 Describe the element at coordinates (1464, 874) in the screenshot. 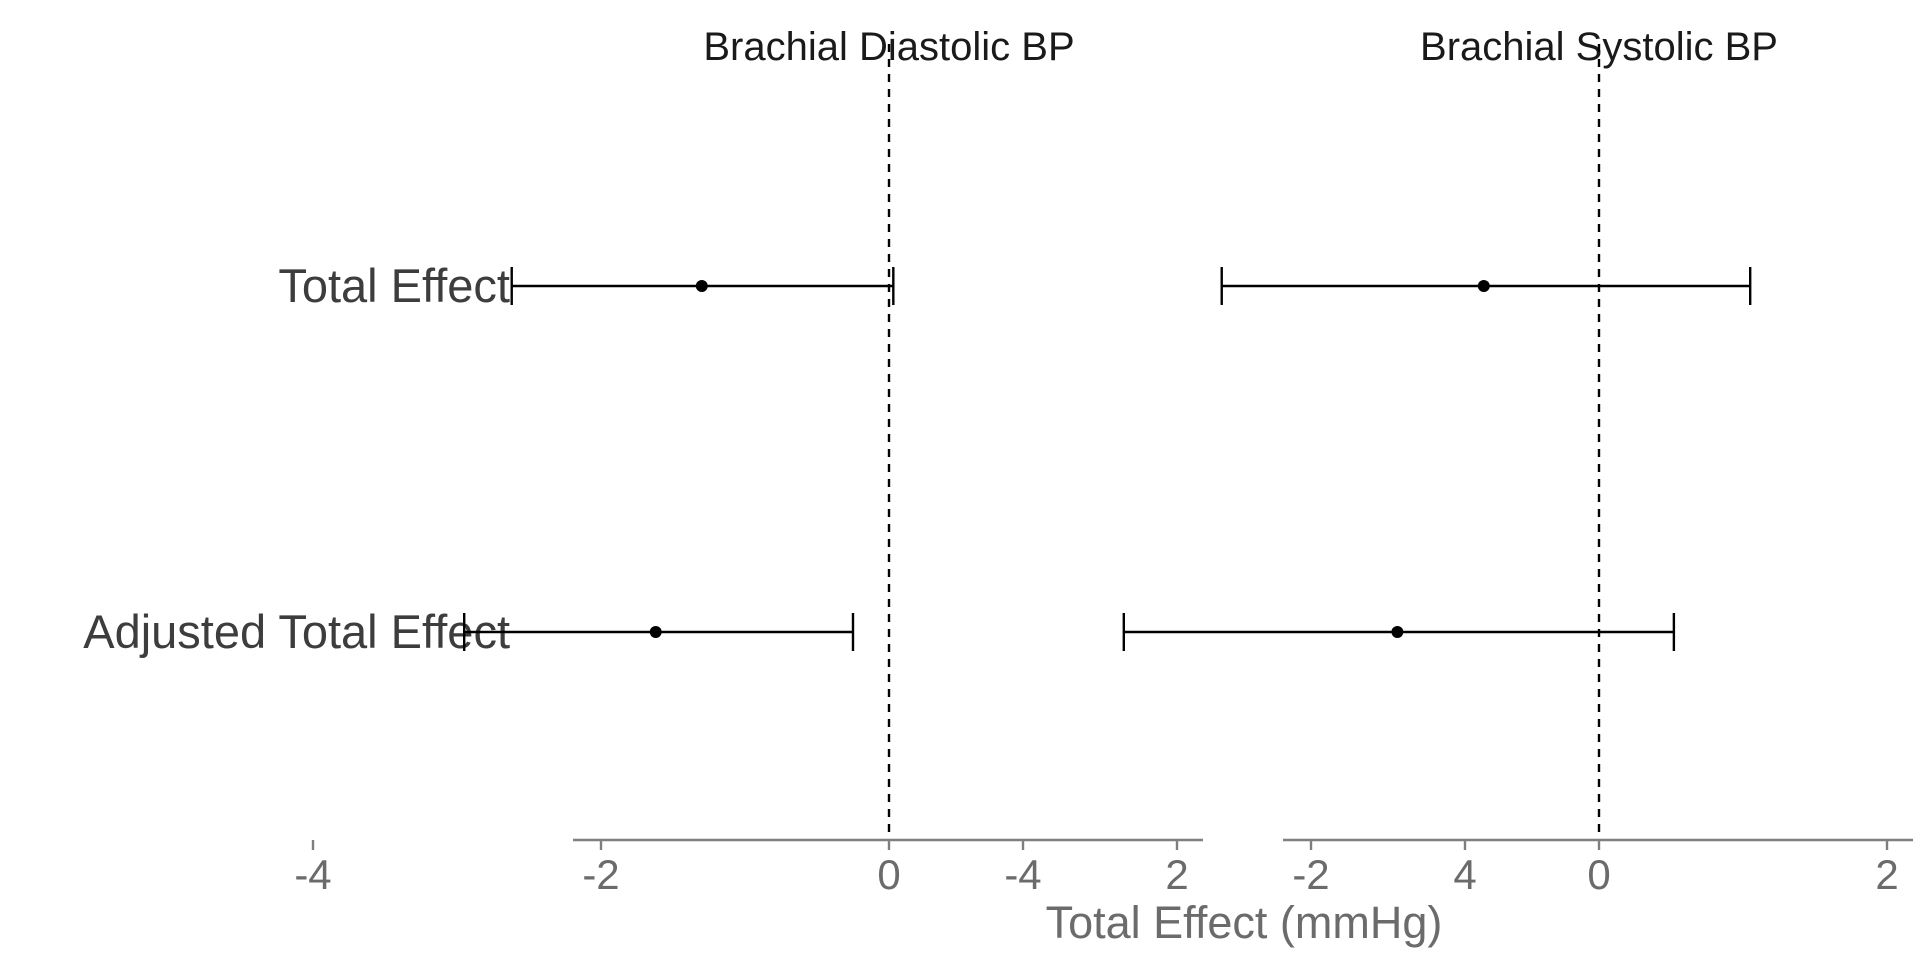

I see `x-tick-label: 4` at that location.